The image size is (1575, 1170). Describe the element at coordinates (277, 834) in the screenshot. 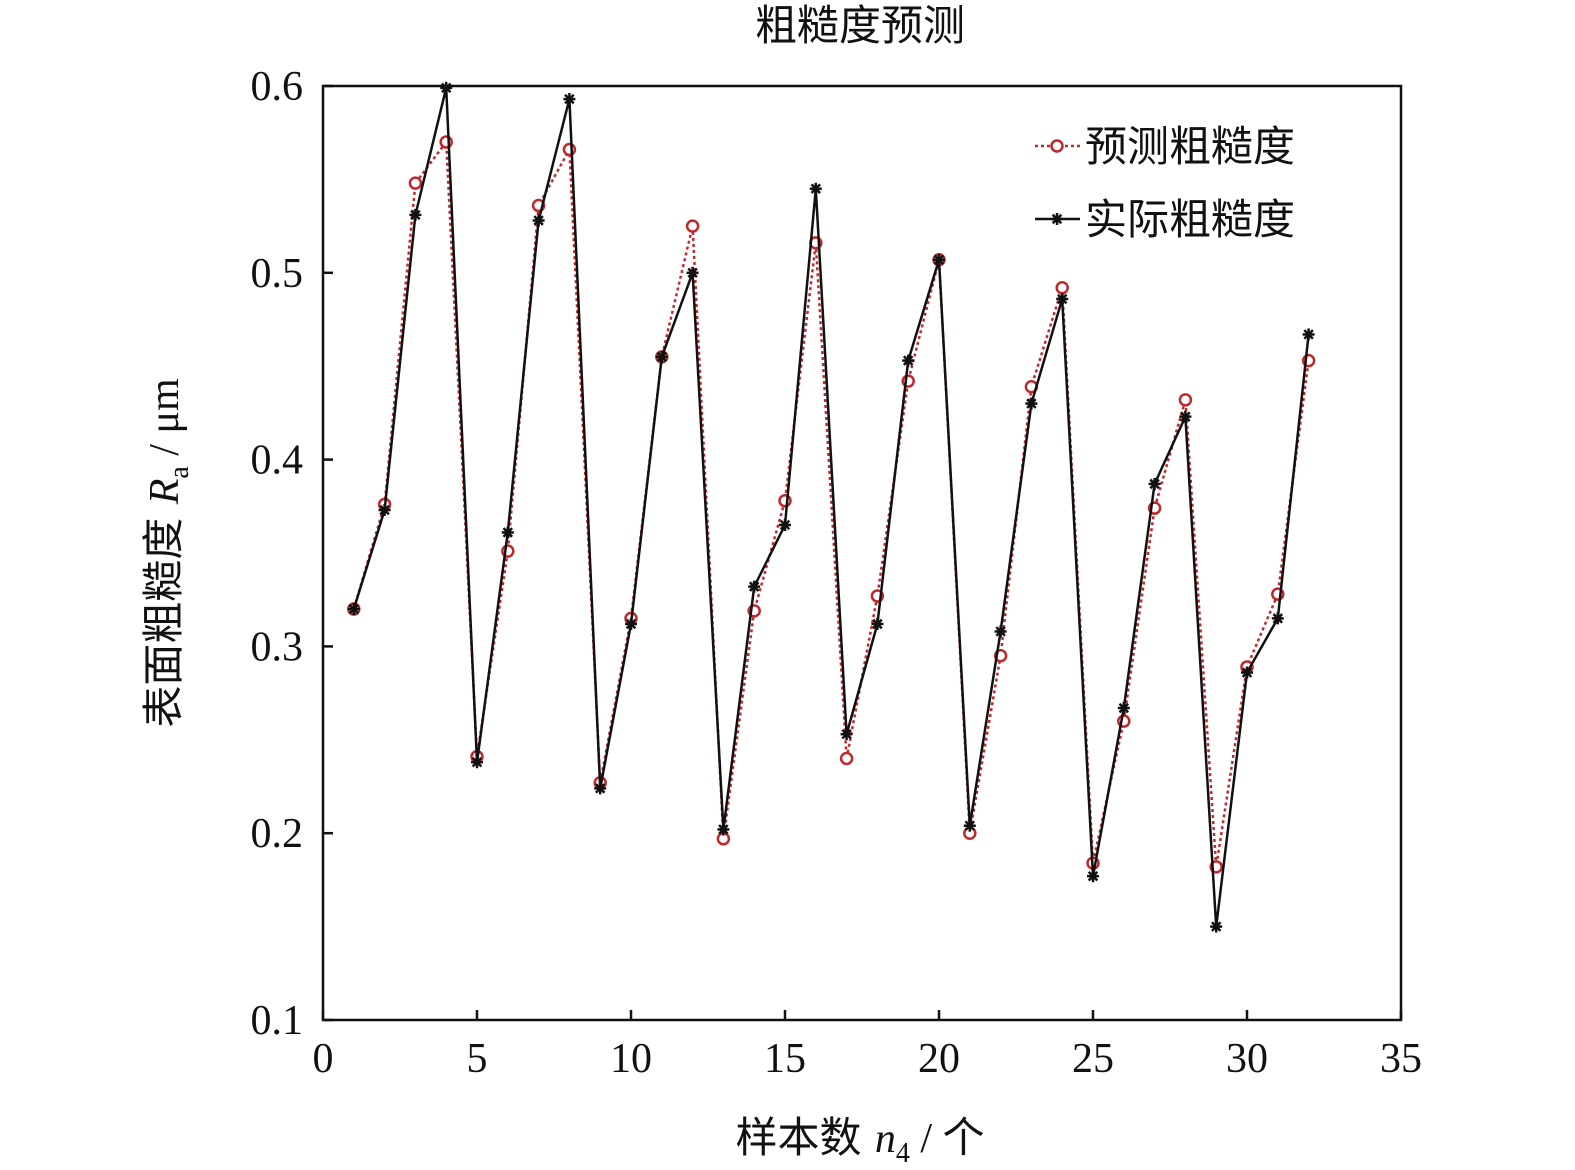

I see `y-tick-label: 0.2` at that location.